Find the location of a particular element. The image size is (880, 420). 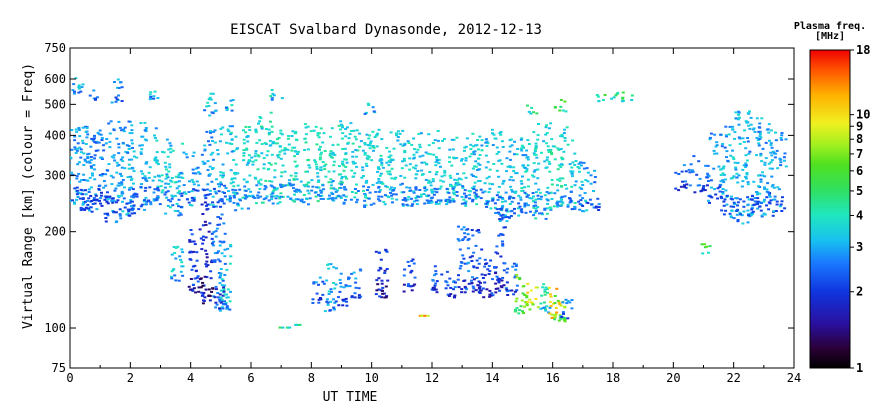

echo-cluster is located at coordinates (532, 296).